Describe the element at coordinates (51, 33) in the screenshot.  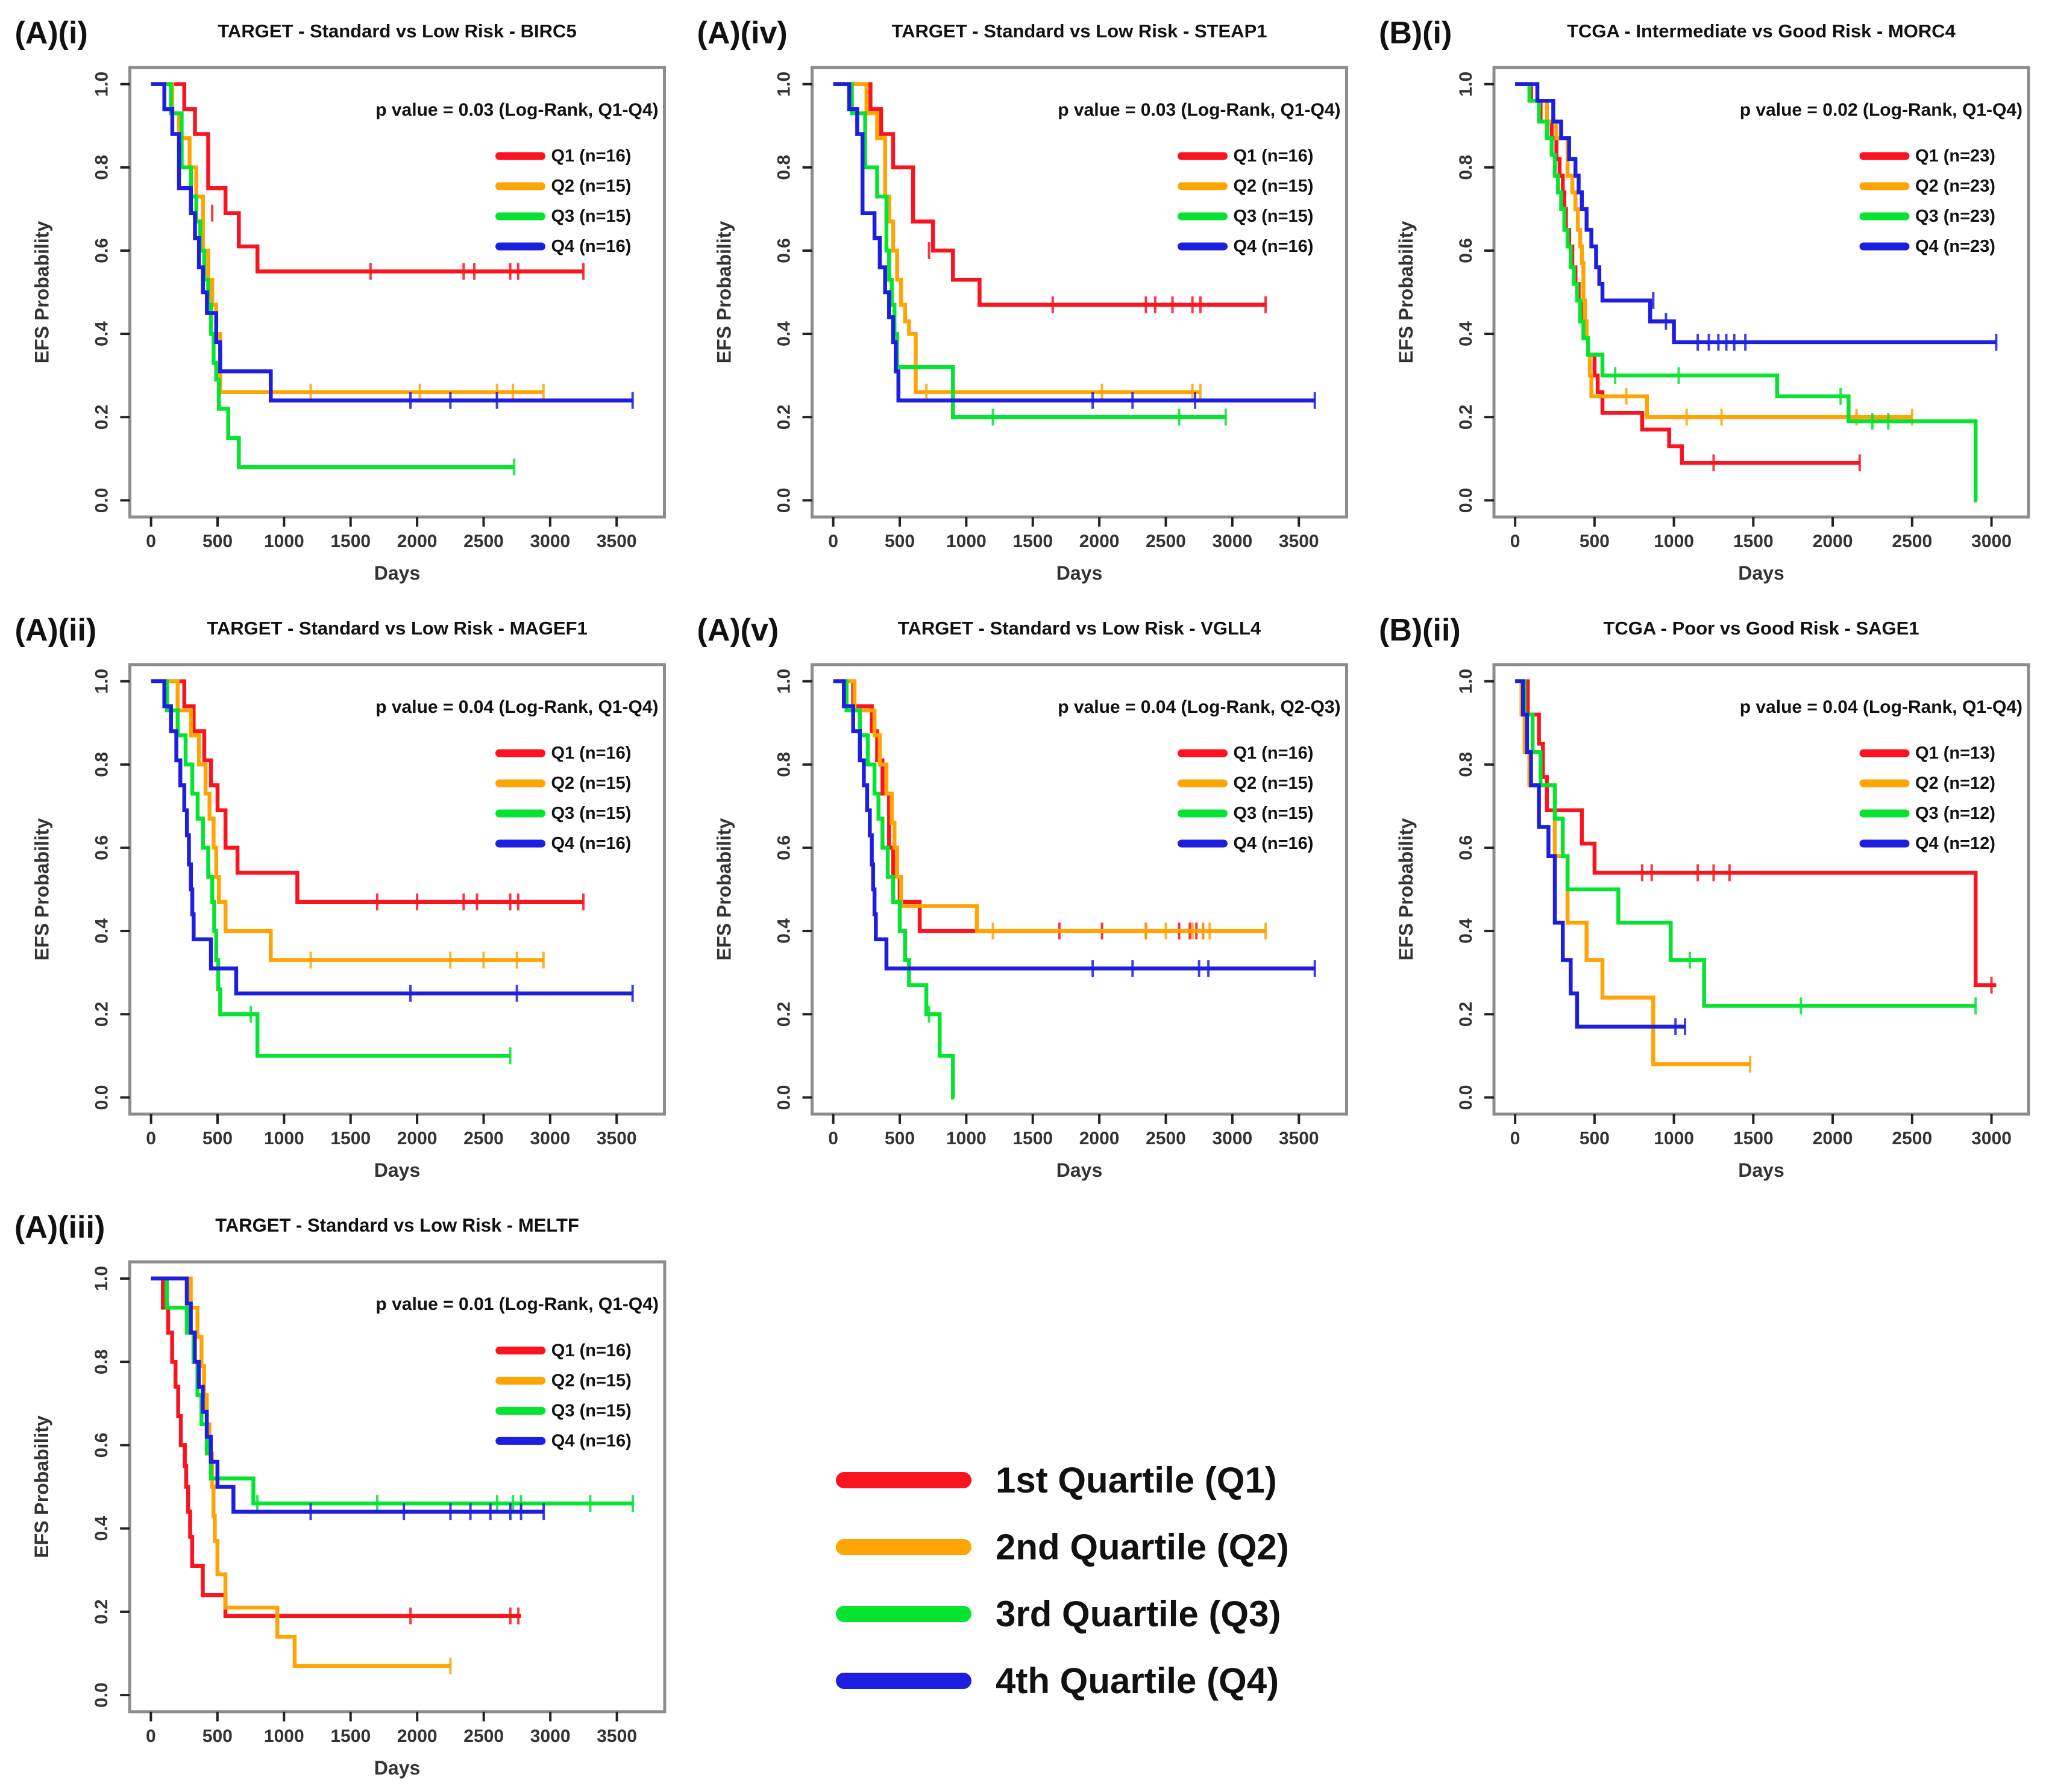
I see `panel-label: (A)(i)` at that location.